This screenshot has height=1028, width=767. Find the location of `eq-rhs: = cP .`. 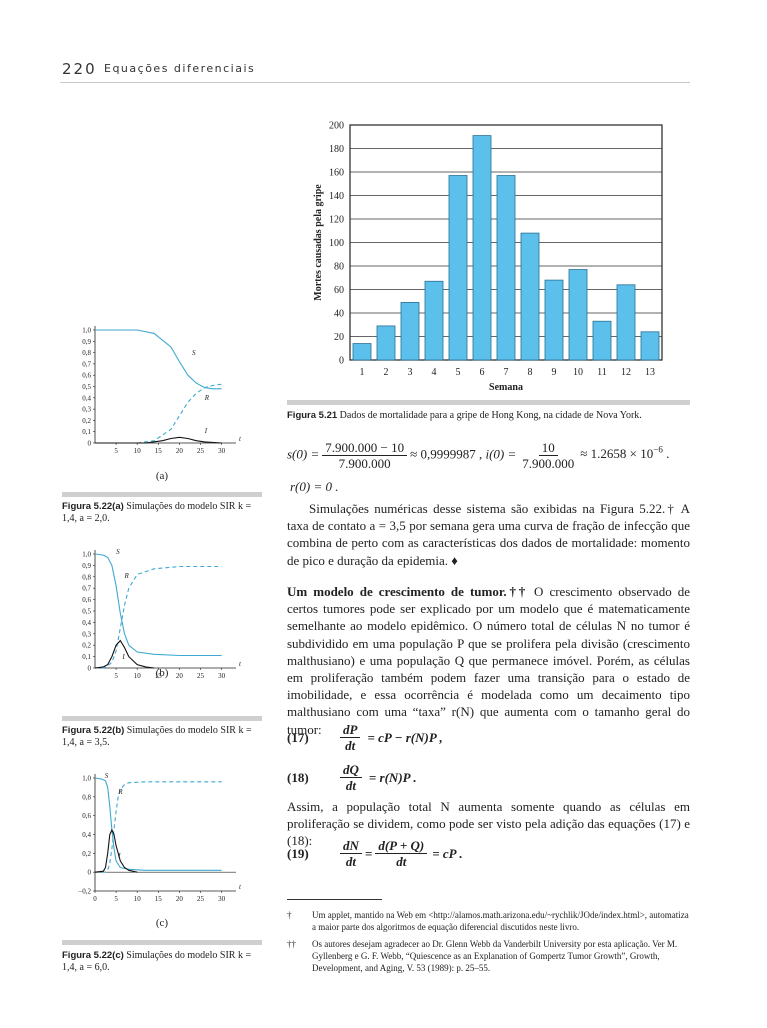

eq-rhs: = cP . is located at coordinates (447, 853).